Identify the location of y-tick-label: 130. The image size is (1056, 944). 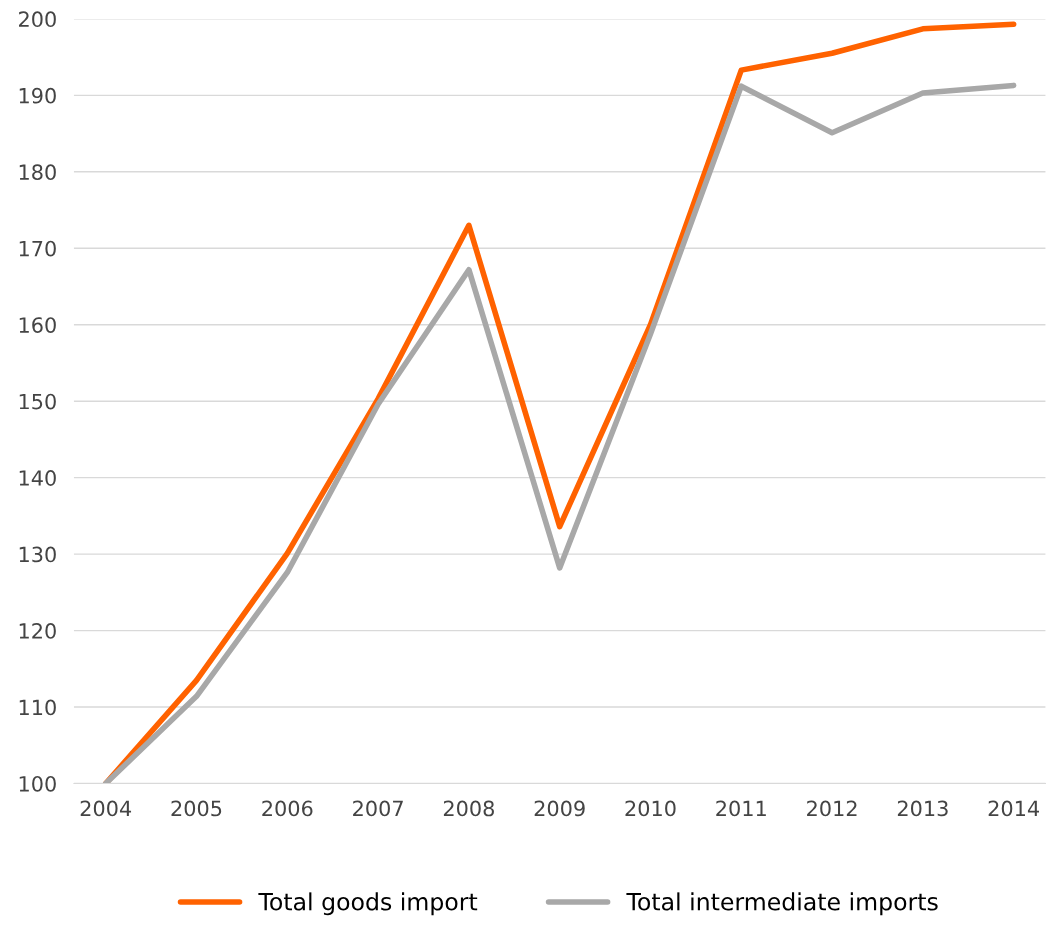
(37, 554).